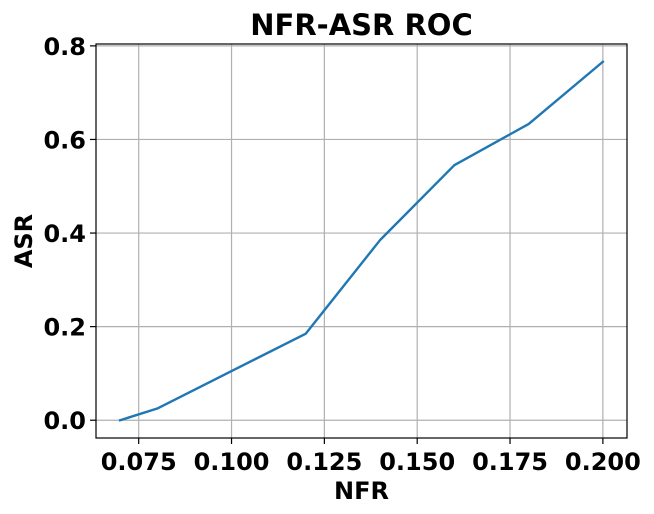  What do you see at coordinates (64, 234) in the screenshot?
I see `y-tick-label: 0.4` at bounding box center [64, 234].